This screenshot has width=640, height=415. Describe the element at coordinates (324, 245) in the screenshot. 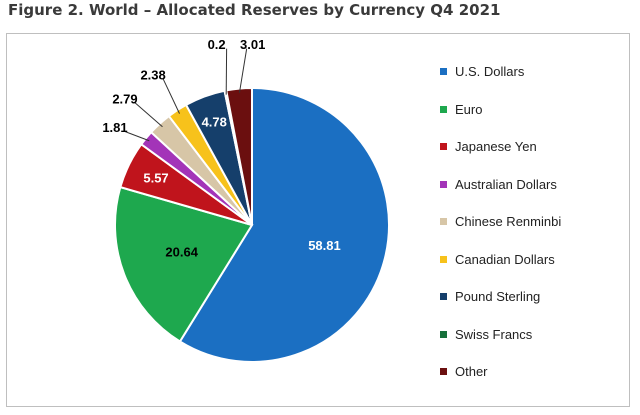

I see `value-label-u-s-dollars: 58.81` at that location.